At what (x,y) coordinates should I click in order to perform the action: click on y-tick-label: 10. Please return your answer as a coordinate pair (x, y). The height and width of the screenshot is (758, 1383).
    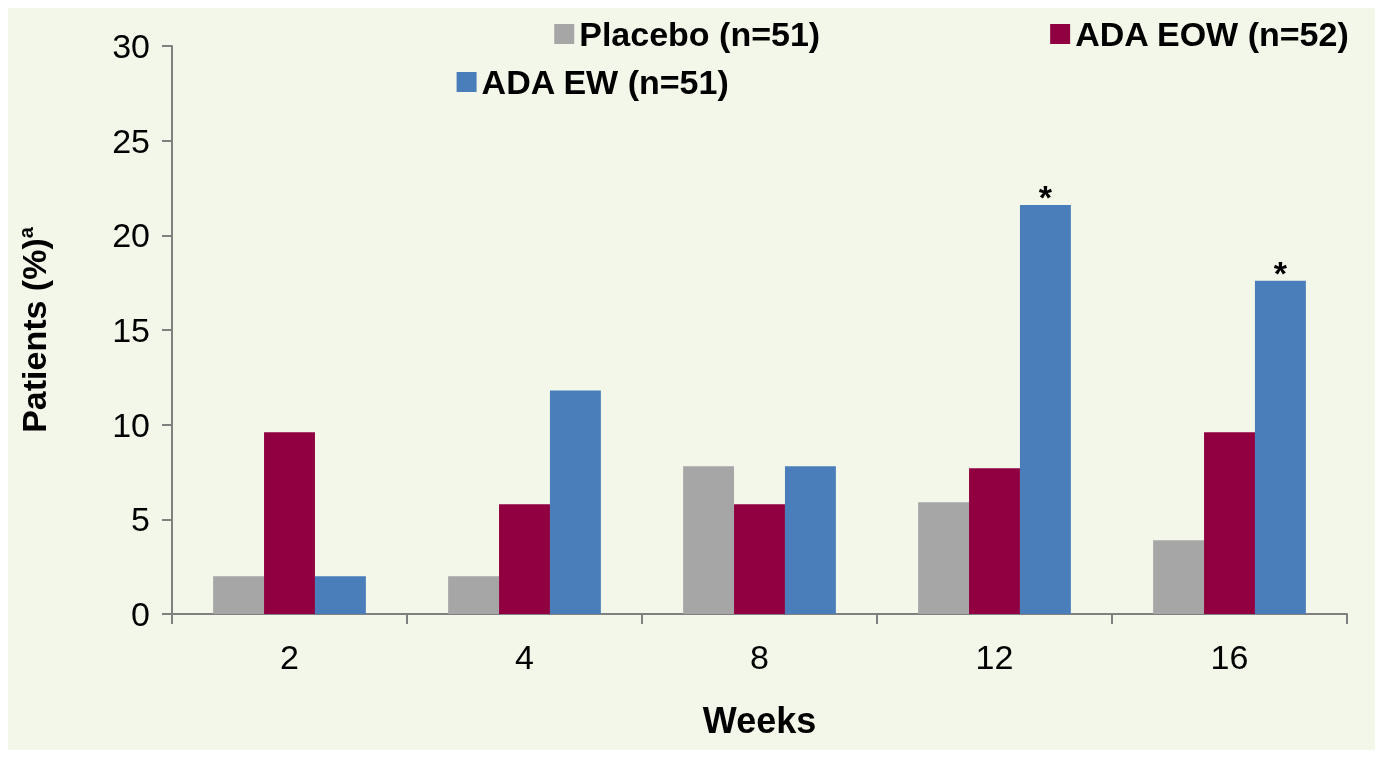
    Looking at the image, I should click on (131, 424).